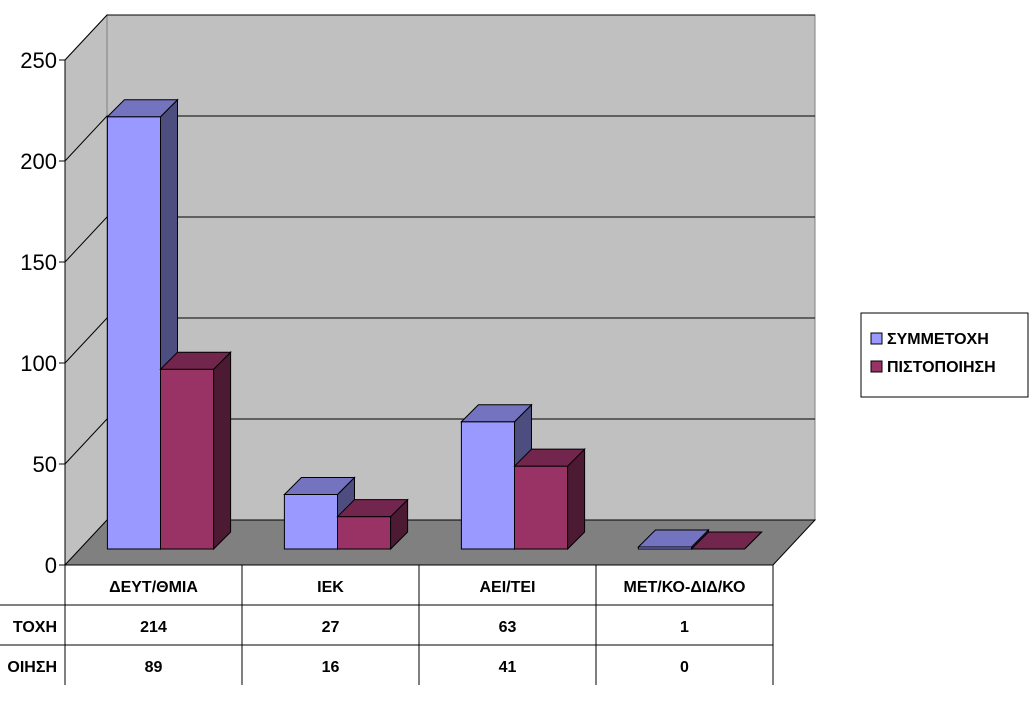 The height and width of the screenshot is (702, 1029). Describe the element at coordinates (685, 587) in the screenshot. I see `category-label: ΜΕΤ/ΚΟ-ΔΙΔ/ΚΟ` at that location.